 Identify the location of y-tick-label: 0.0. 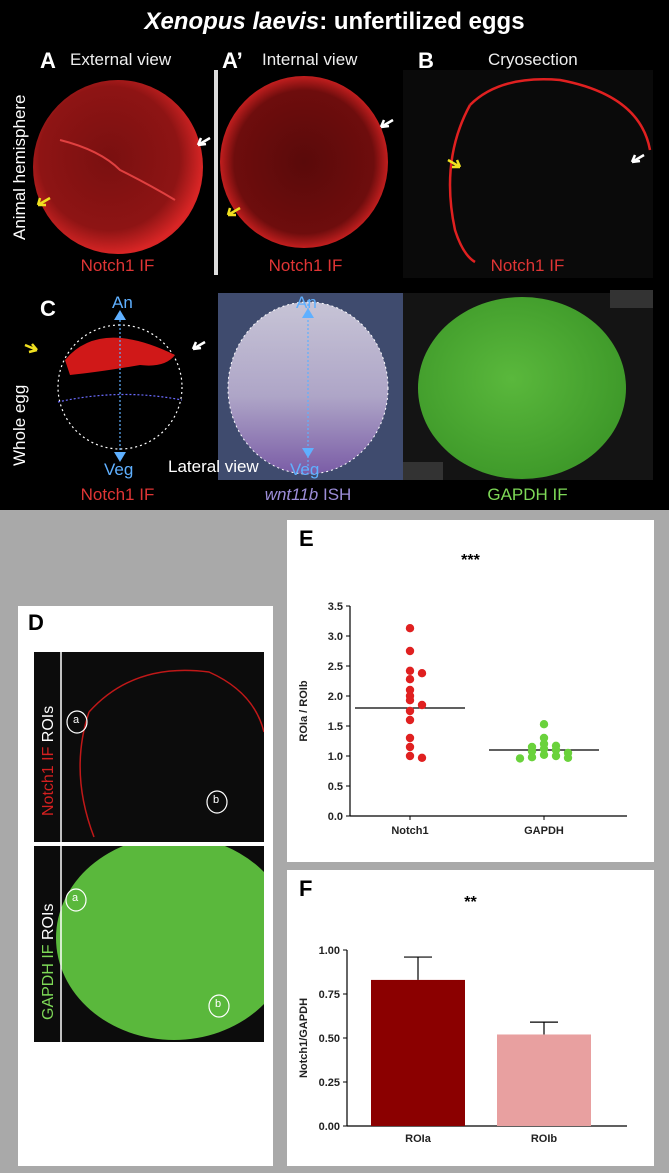
(335, 817).